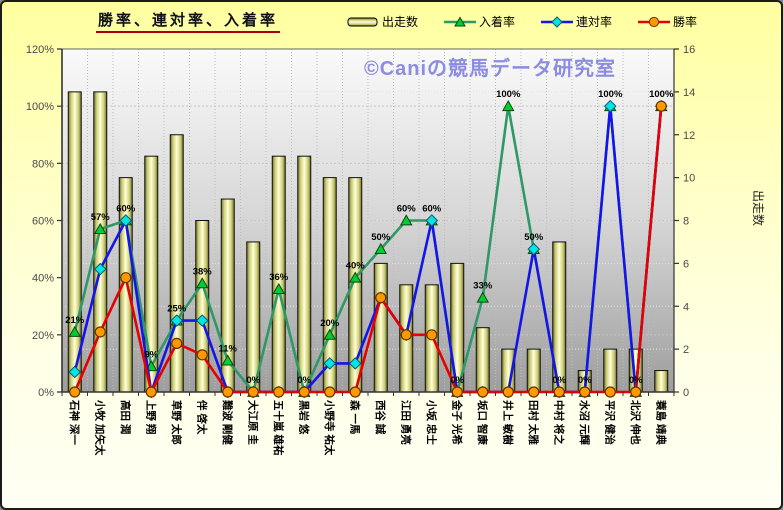 This screenshot has width=783, height=510. I want to click on chart-legend: 出走数 入着率 連対率 勝率, so click(522, 21).